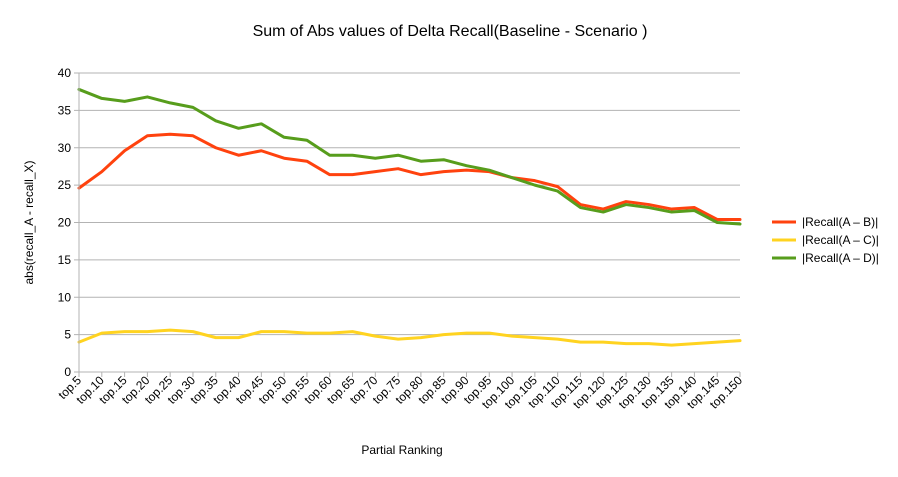 Image resolution: width=898 pixels, height=477 pixels. What do you see at coordinates (840, 222) in the screenshot?
I see `legend-label: |Recall(A – B)|` at bounding box center [840, 222].